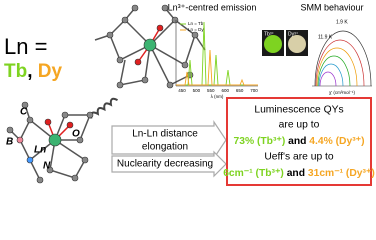  I want to click on results-line: 6cm⁻¹ (Tb³⁺) and 31cm⁻¹ (Dy³⁺), so click(299, 173).